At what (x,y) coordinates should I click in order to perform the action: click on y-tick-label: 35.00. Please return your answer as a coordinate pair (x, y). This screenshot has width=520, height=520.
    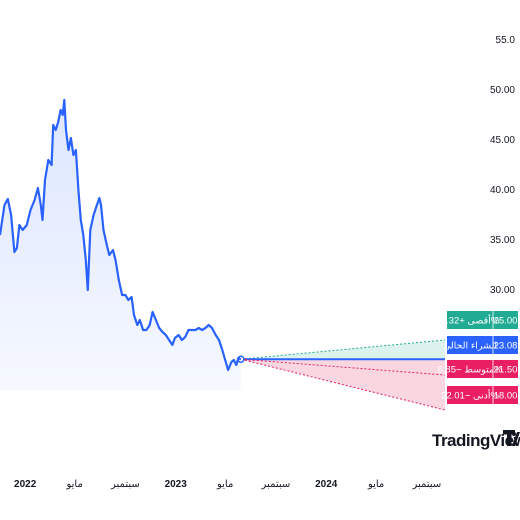
    Looking at the image, I should click on (502, 240).